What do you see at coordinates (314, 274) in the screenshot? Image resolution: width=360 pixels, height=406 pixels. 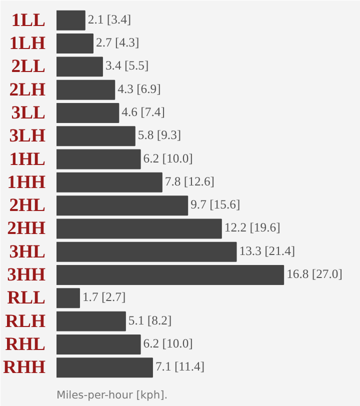 I see `data-label: 16.8 [27.0]` at bounding box center [314, 274].